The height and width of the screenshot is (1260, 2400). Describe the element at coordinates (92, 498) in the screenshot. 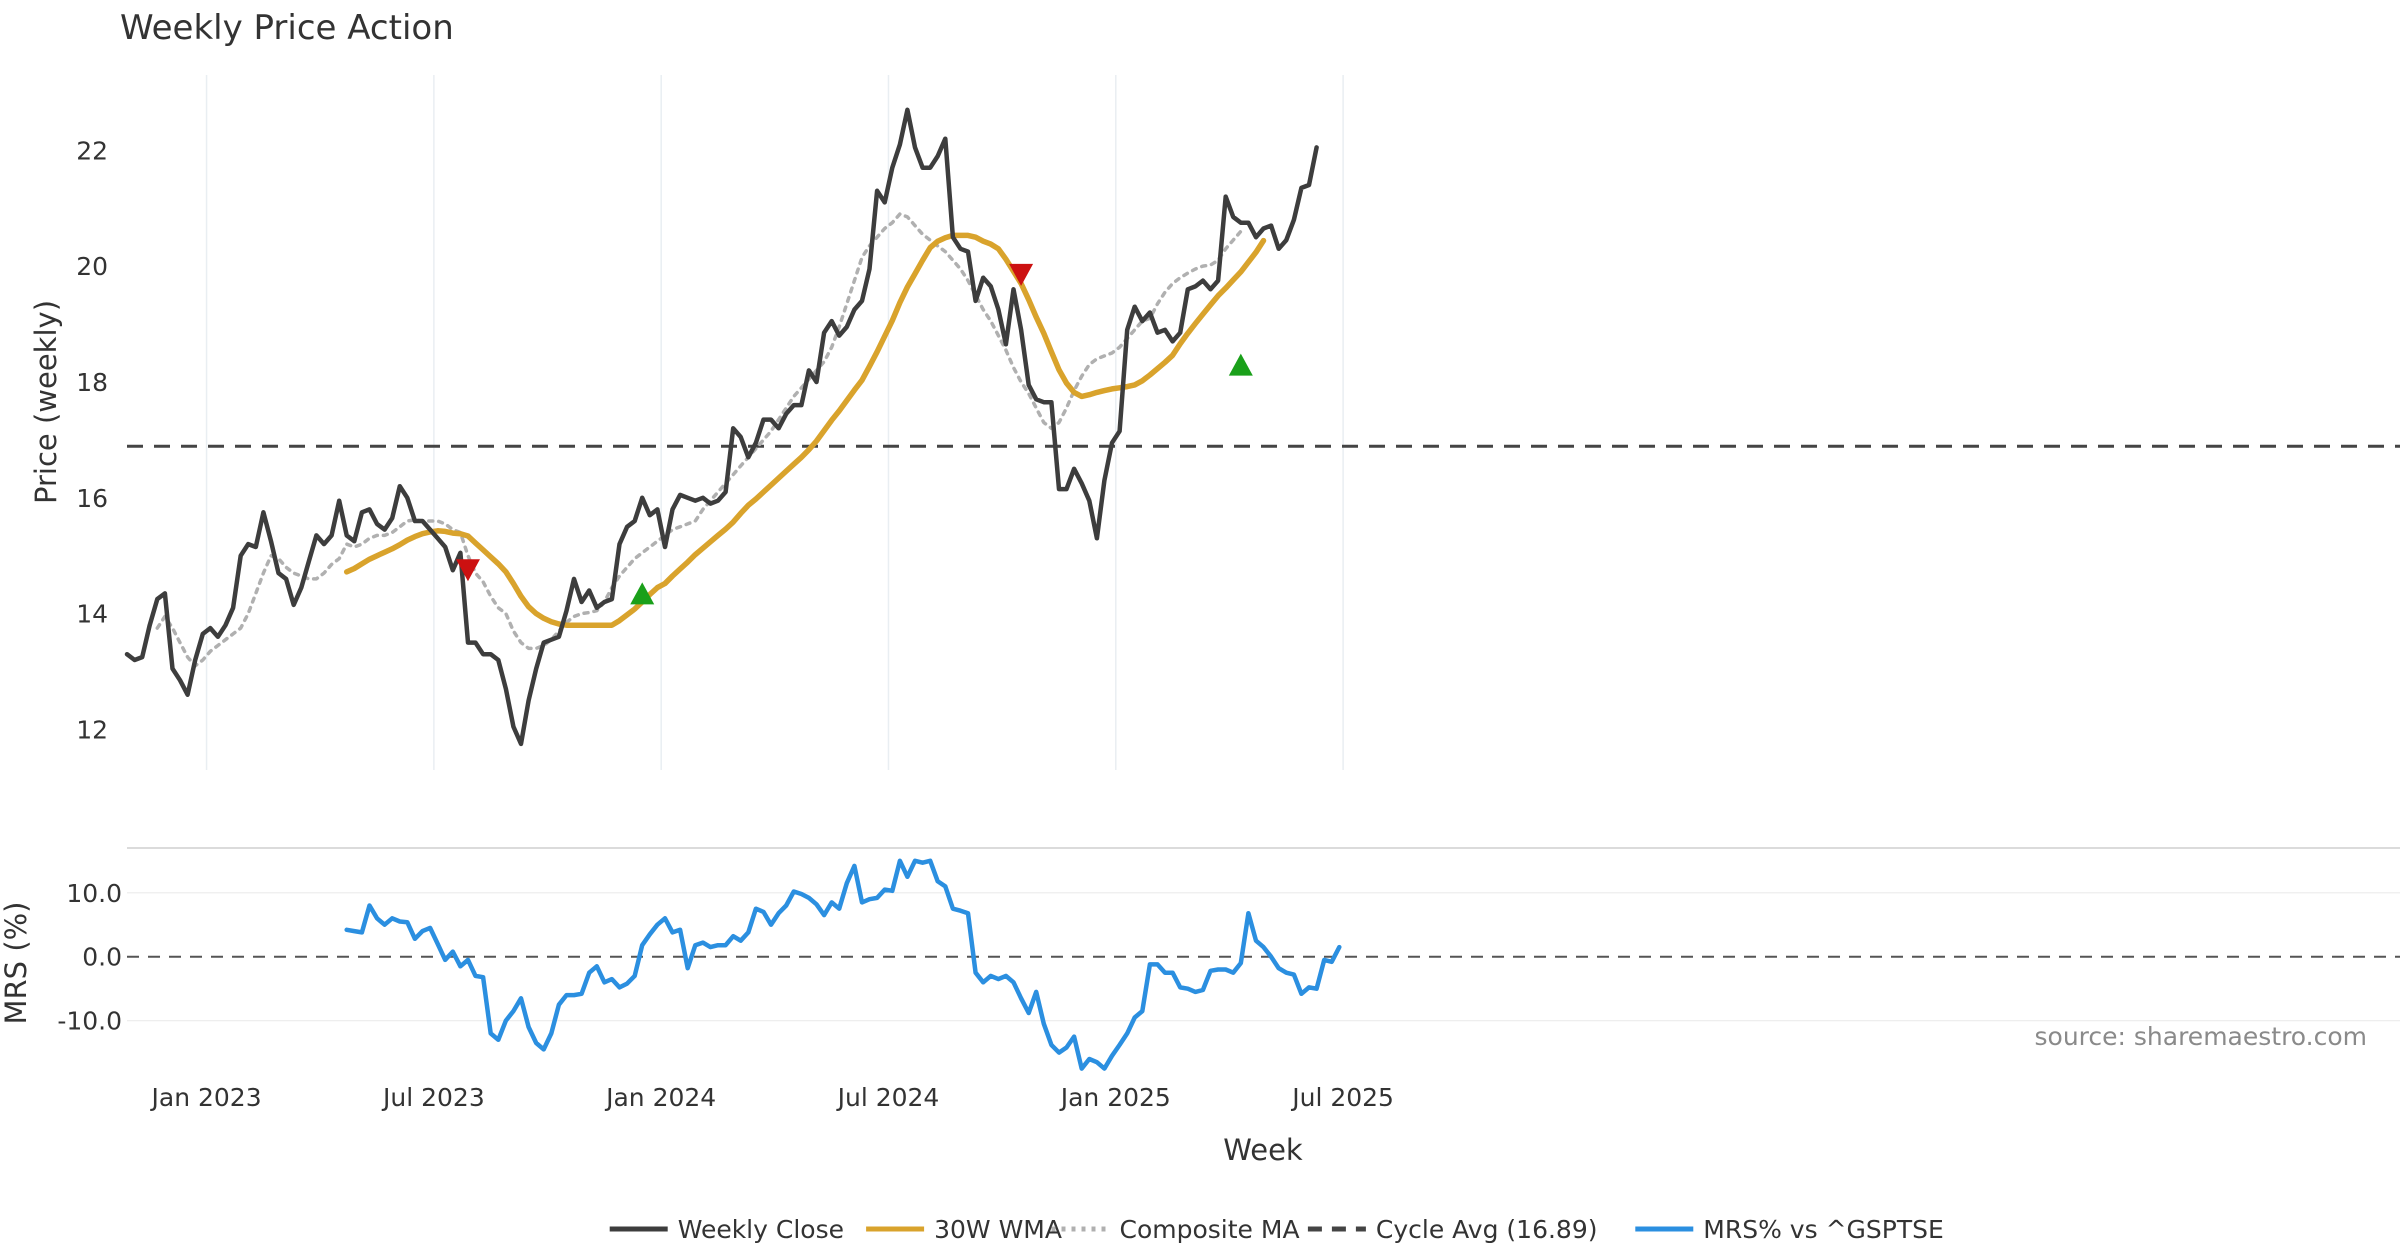

I see `price-y-tick-16: 16` at that location.